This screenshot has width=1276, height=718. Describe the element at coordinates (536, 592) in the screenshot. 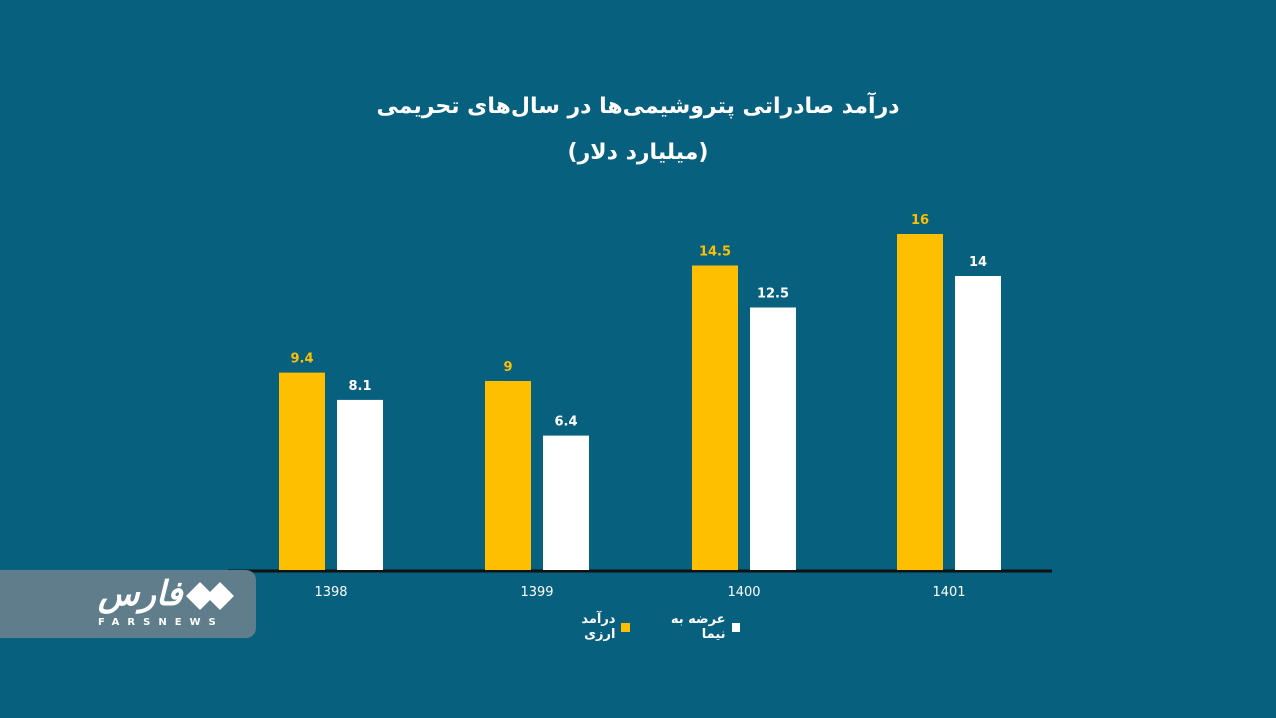

I see `x-tick-label-1399: 1399` at that location.